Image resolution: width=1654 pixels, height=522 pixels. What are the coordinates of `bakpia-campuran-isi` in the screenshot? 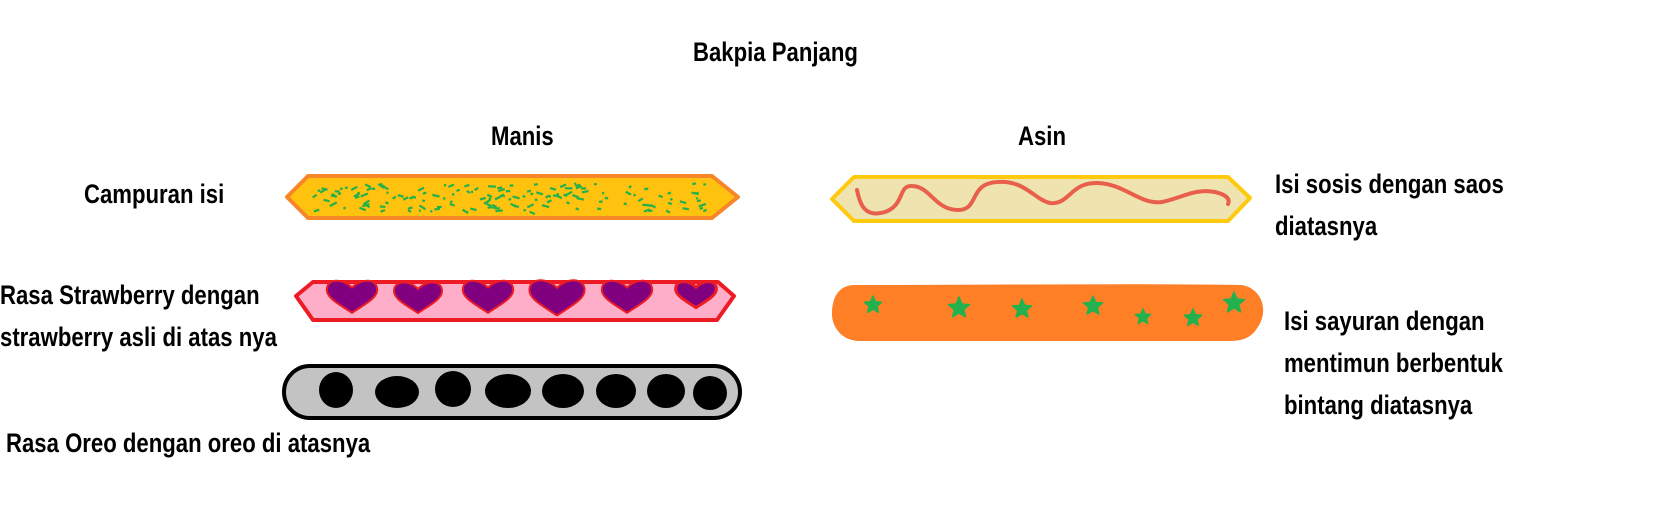 It's located at (512, 197).